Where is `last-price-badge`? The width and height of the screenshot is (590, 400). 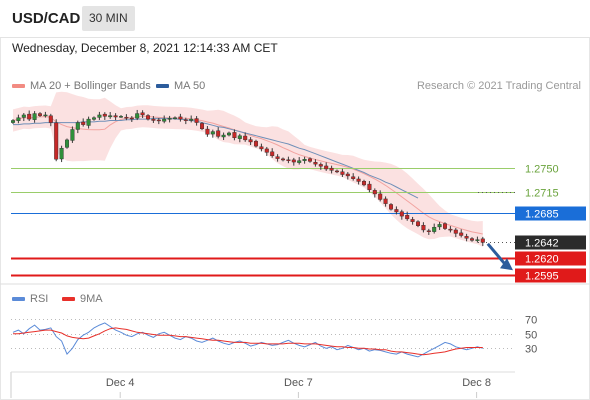
last-price-badge is located at coordinates (550, 242).